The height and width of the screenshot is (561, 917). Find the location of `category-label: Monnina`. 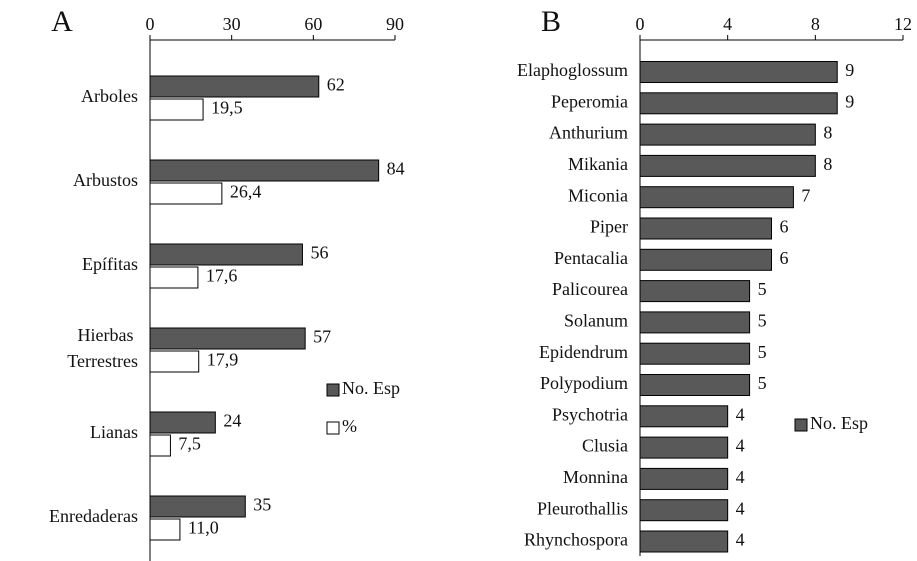

category-label: Monnina is located at coordinates (595, 477).